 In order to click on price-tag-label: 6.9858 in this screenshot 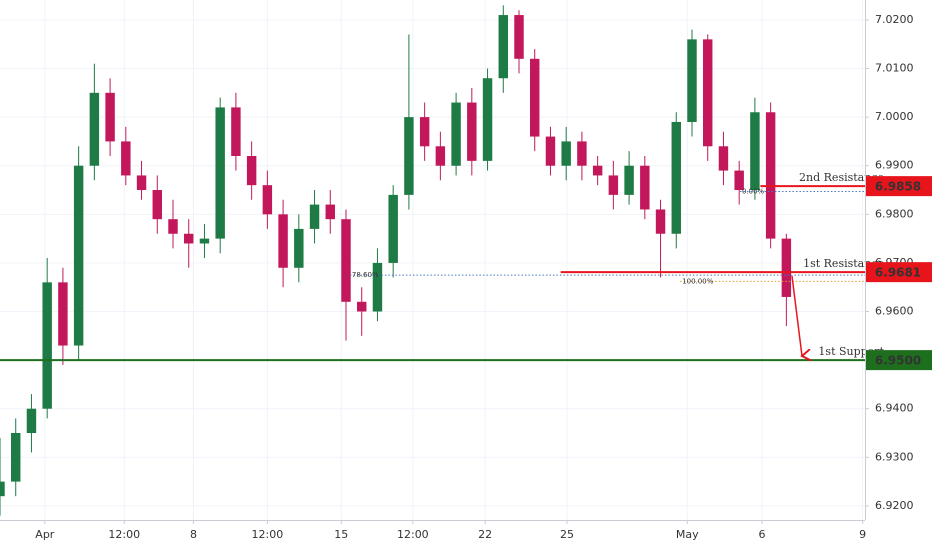, I will do `click(898, 187)`.